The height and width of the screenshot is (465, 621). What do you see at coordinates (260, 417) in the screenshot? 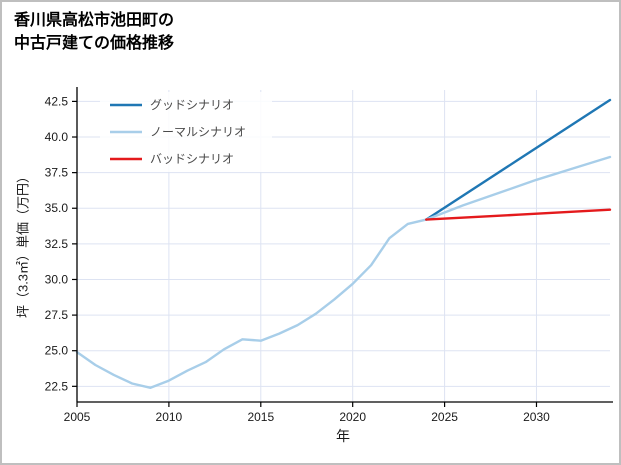
I see `x-tick-label: 2015` at bounding box center [260, 417].